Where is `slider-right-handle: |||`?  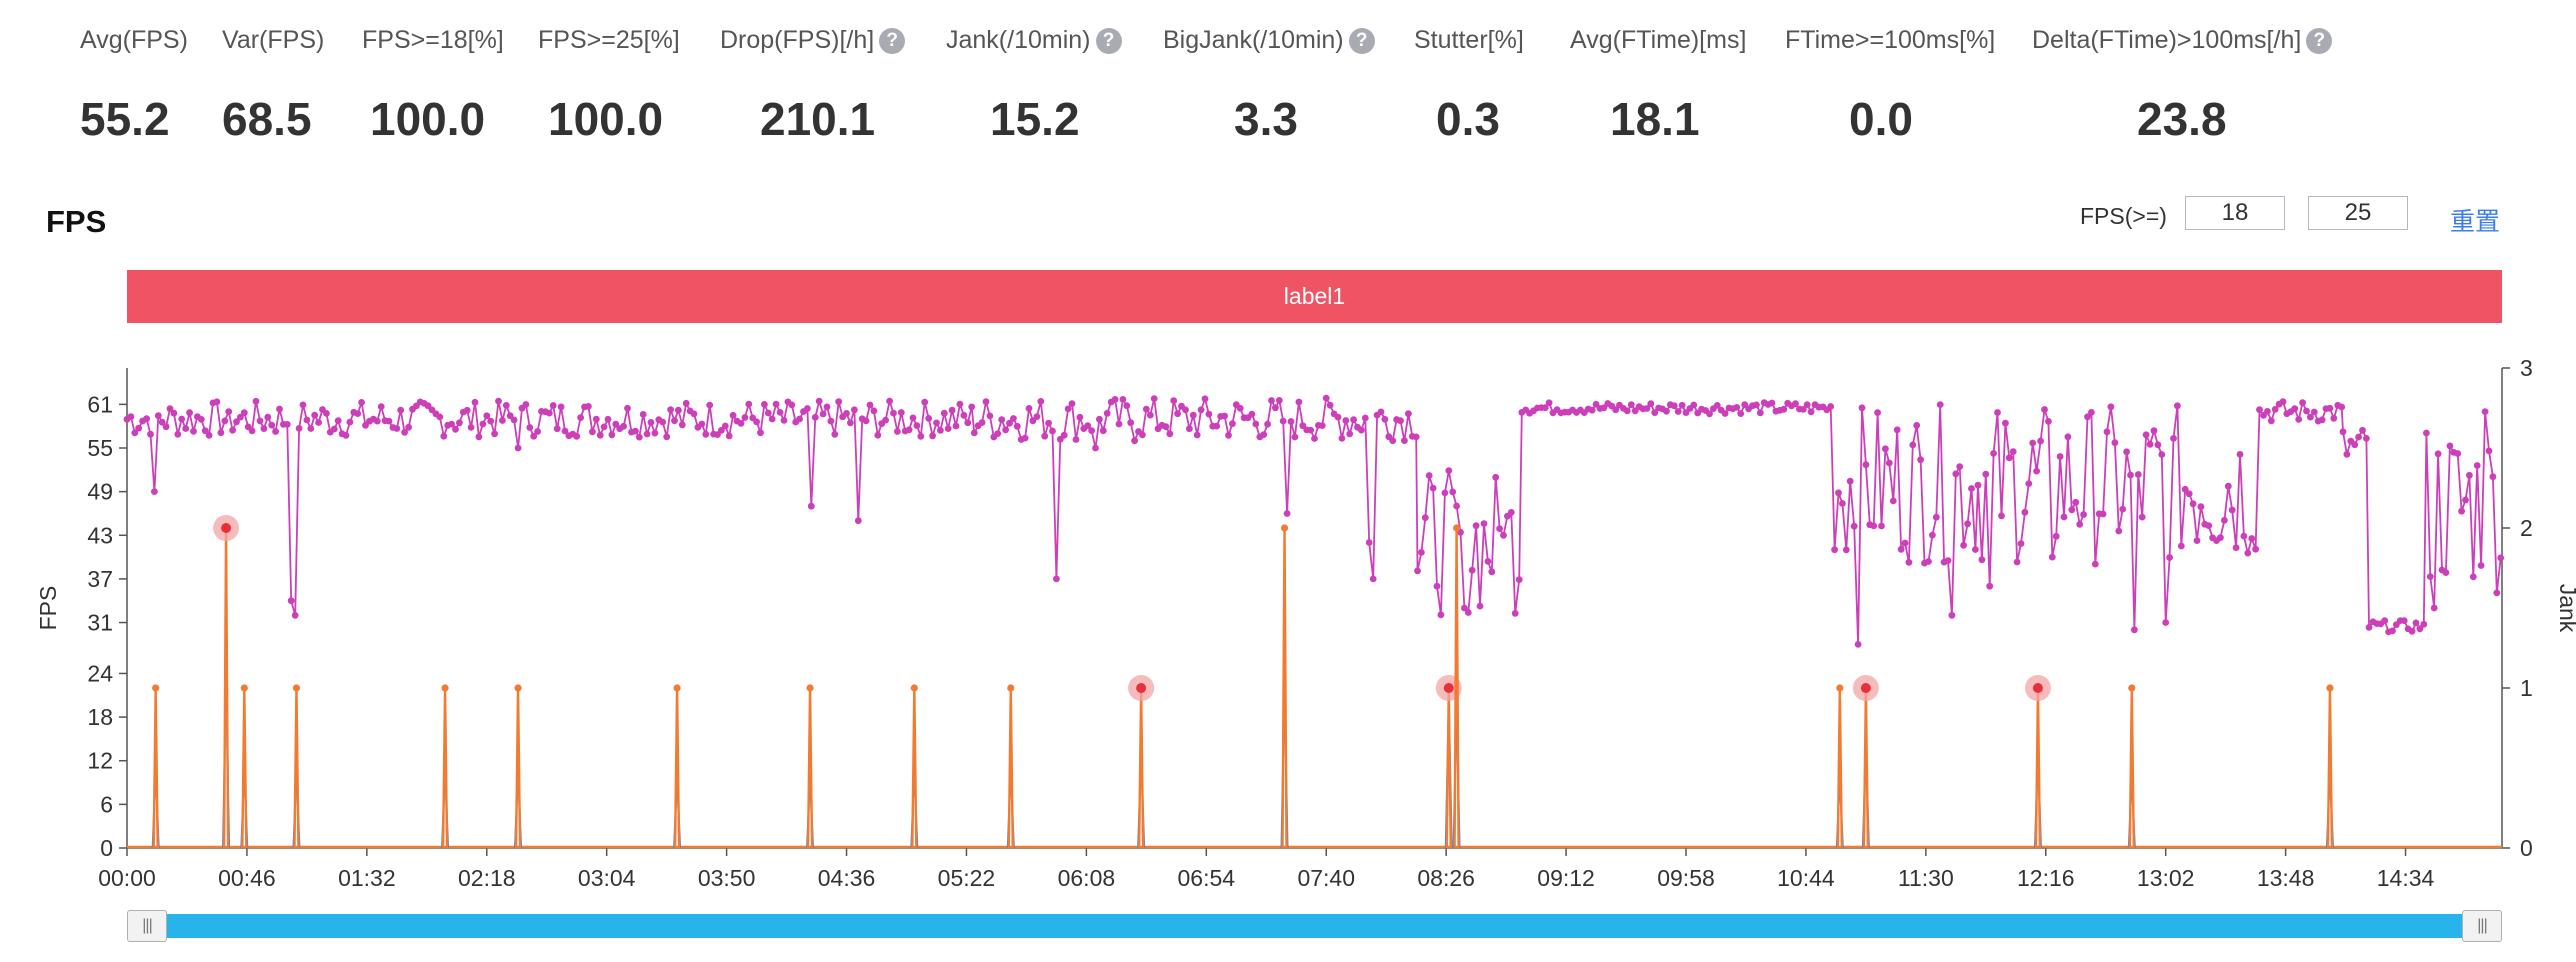
slider-right-handle: ||| is located at coordinates (2482, 926).